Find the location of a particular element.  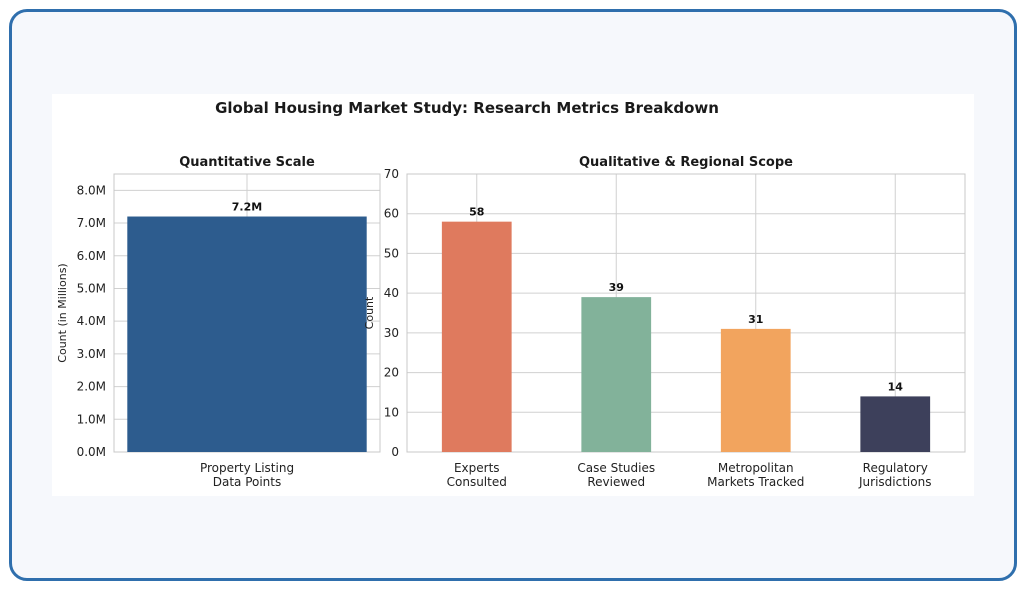

y-tick-label: 4.0M is located at coordinates (91, 321).